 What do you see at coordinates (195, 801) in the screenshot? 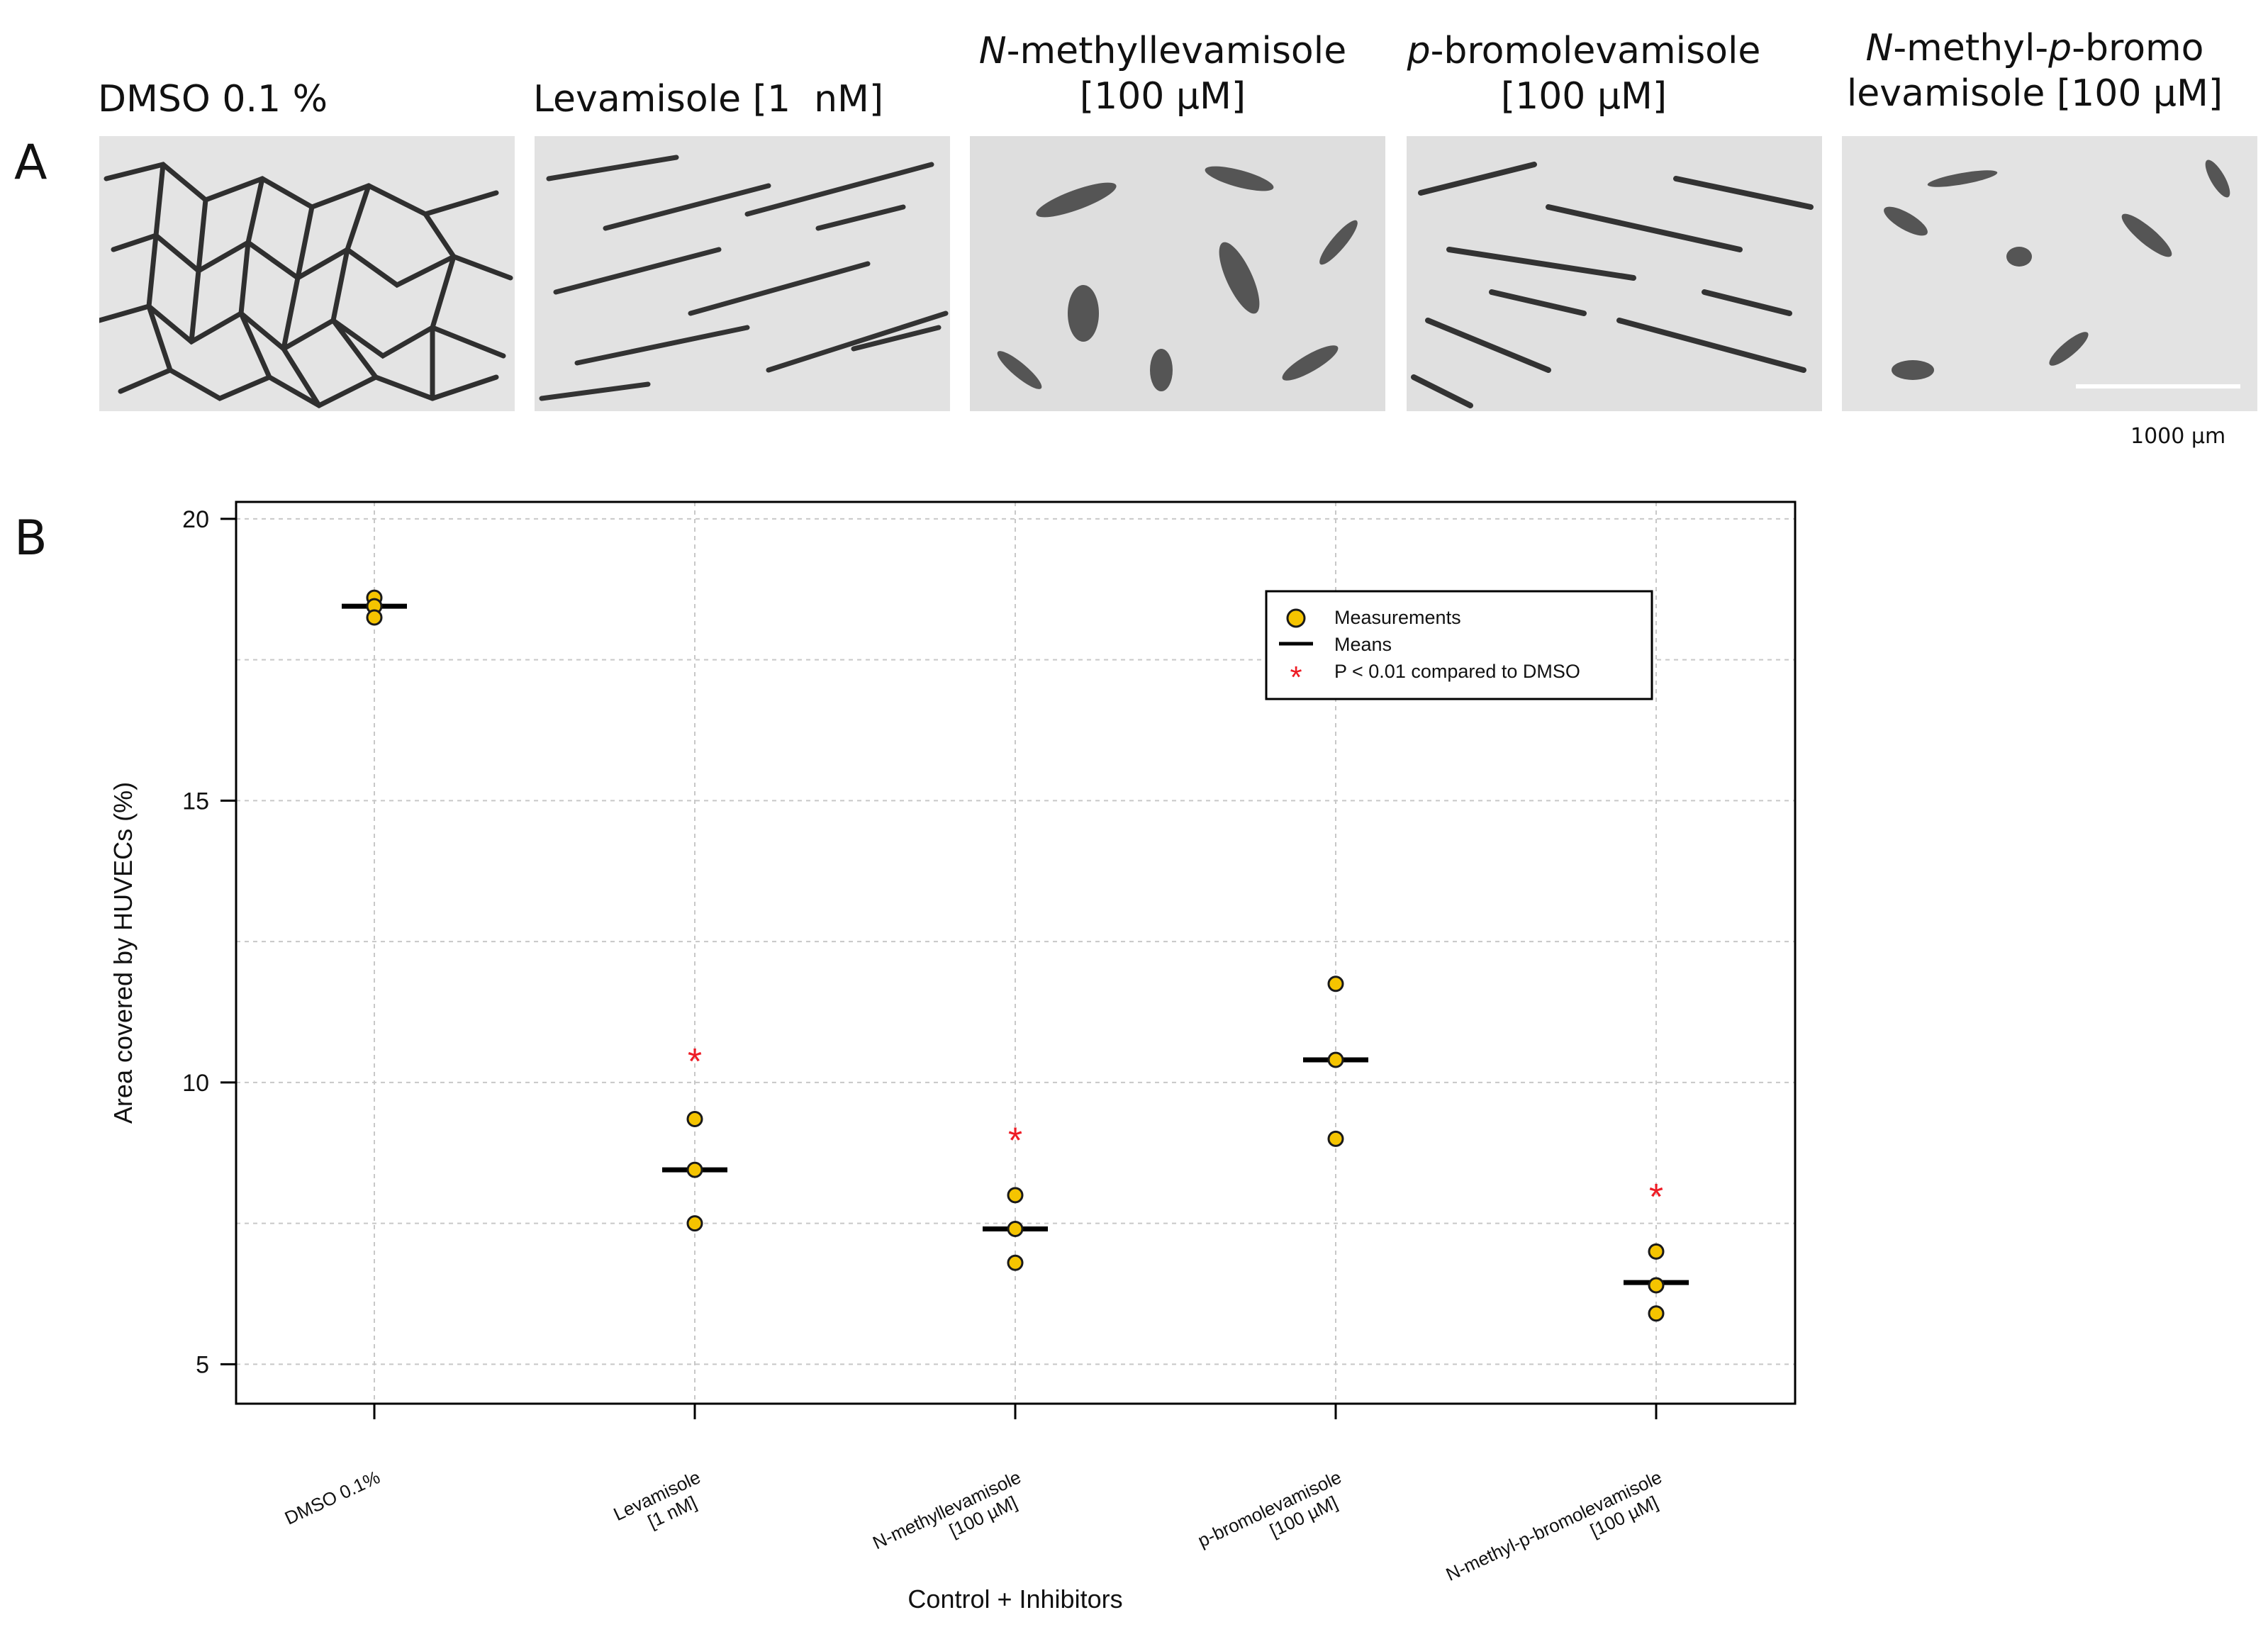
I see `y-tick-label: 15` at bounding box center [195, 801].